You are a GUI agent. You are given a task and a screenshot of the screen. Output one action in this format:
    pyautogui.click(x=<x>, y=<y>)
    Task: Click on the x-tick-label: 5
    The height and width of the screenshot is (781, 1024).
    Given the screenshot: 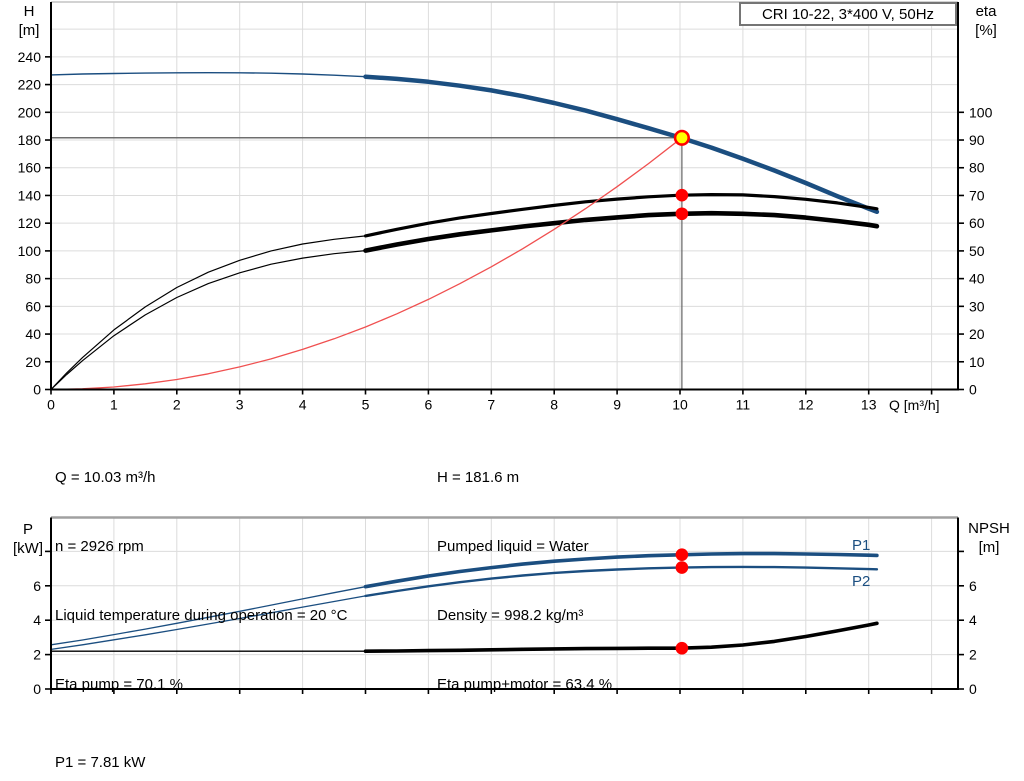 What is the action you would take?
    pyautogui.click(x=366, y=405)
    